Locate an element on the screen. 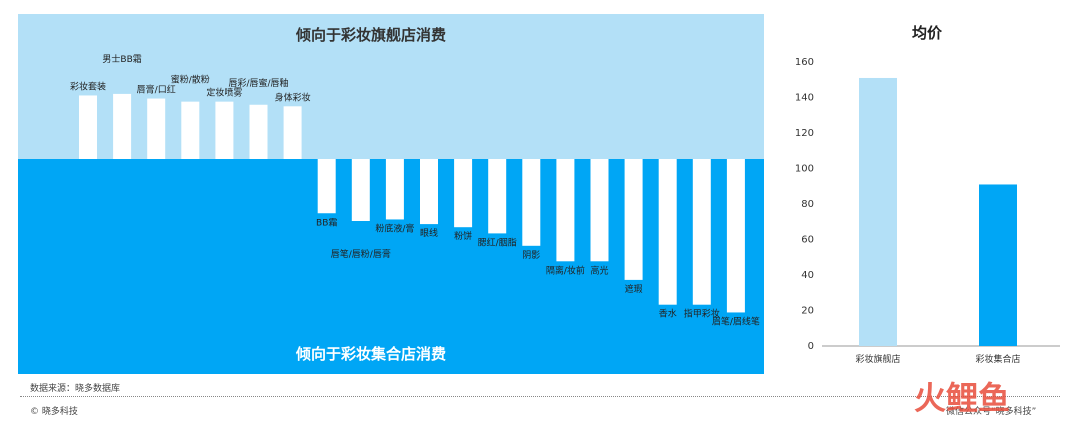  copyright-note: © 晓多科技 is located at coordinates (54, 412).